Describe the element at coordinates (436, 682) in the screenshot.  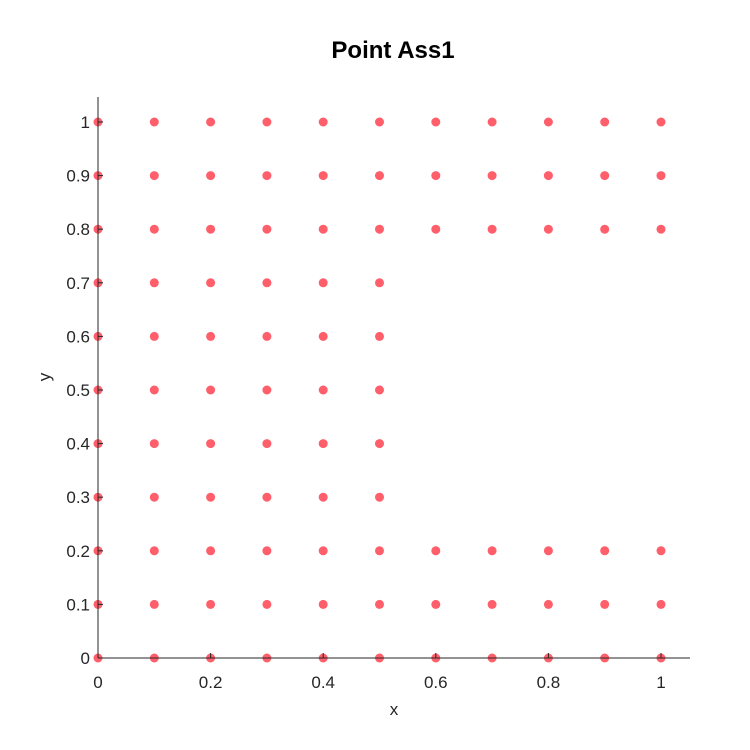
I see `x-tick-label: 0.6` at that location.